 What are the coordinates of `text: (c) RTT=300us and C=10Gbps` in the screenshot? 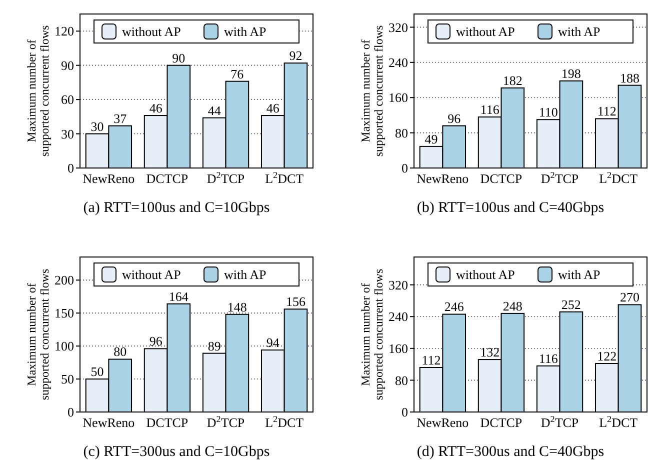 It's located at (176, 452).